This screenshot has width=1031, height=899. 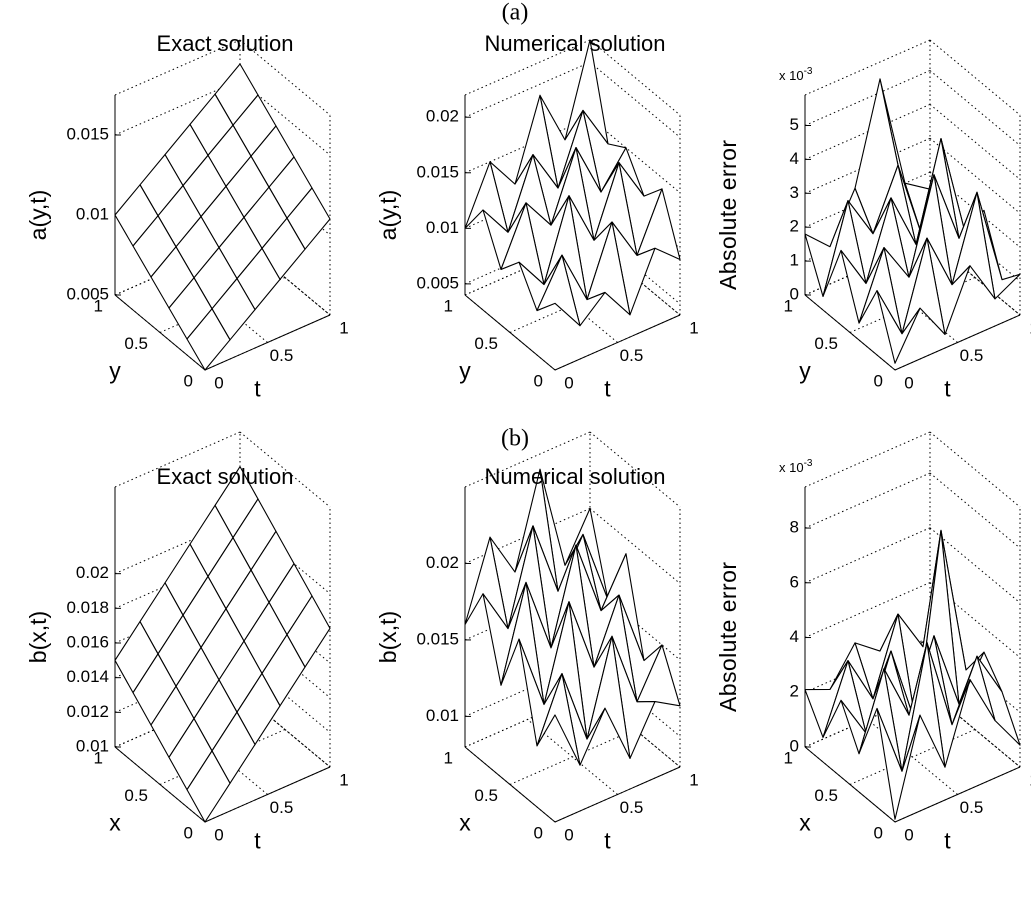 What do you see at coordinates (794, 527) in the screenshot?
I see `z-tick-label: 8` at bounding box center [794, 527].